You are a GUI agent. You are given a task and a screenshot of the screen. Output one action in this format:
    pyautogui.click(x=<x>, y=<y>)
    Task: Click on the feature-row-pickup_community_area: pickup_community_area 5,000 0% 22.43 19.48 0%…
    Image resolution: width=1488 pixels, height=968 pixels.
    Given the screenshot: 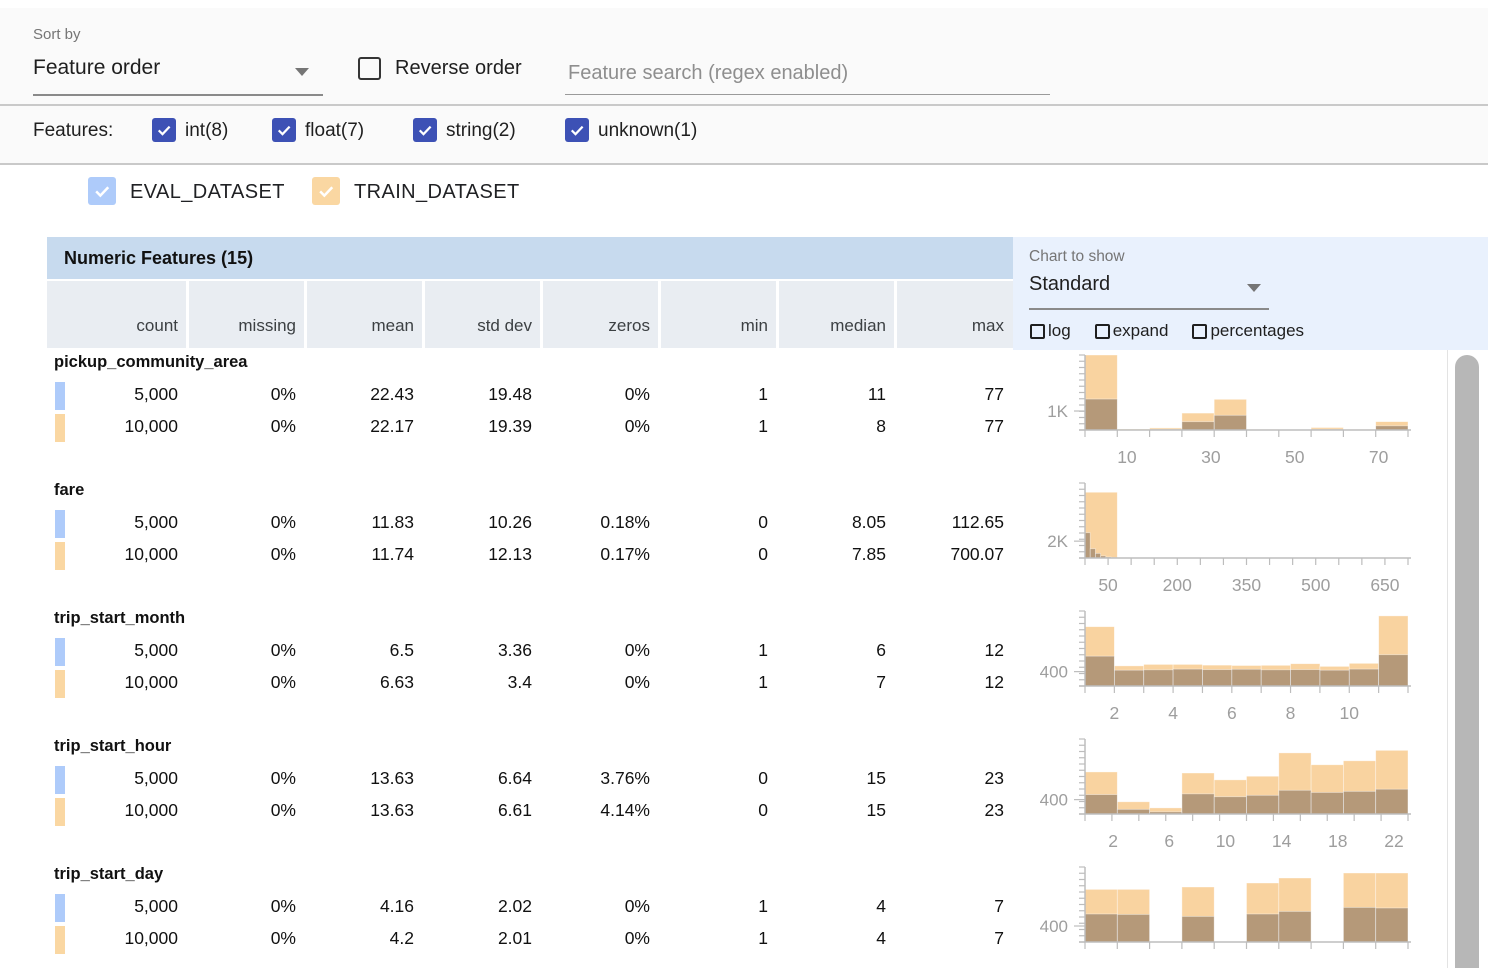 What is the action you would take?
    pyautogui.click(x=744, y=412)
    